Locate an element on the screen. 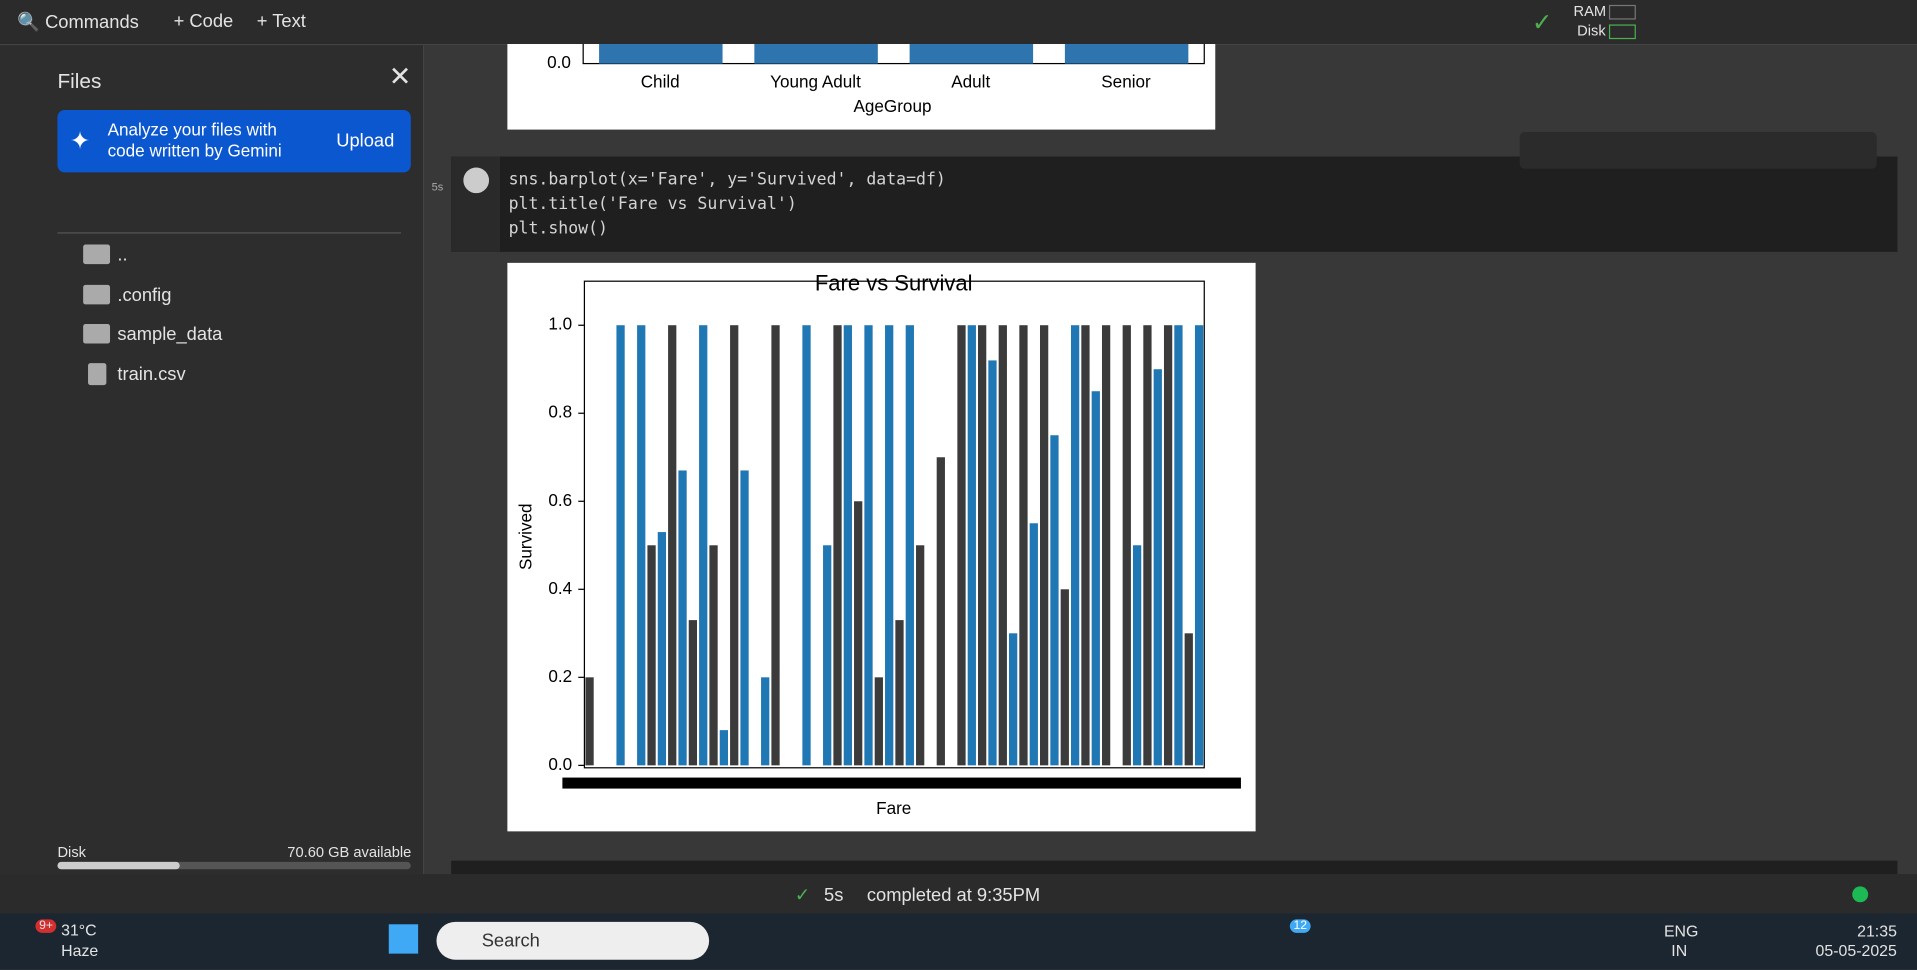  code-line: plt.show() is located at coordinates (558, 228).